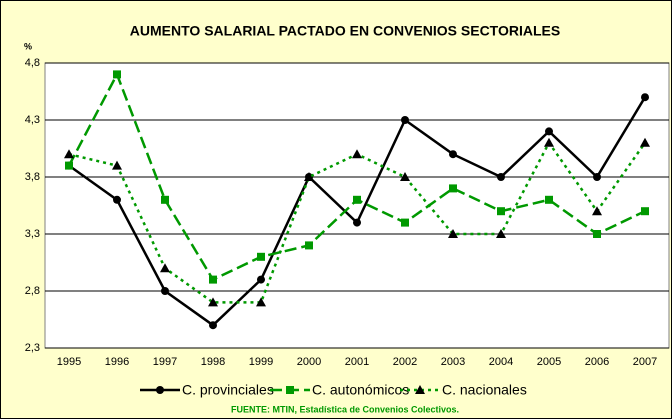 The image size is (672, 419). What do you see at coordinates (597, 362) in the screenshot?
I see `x-tick-label: 2006` at bounding box center [597, 362].